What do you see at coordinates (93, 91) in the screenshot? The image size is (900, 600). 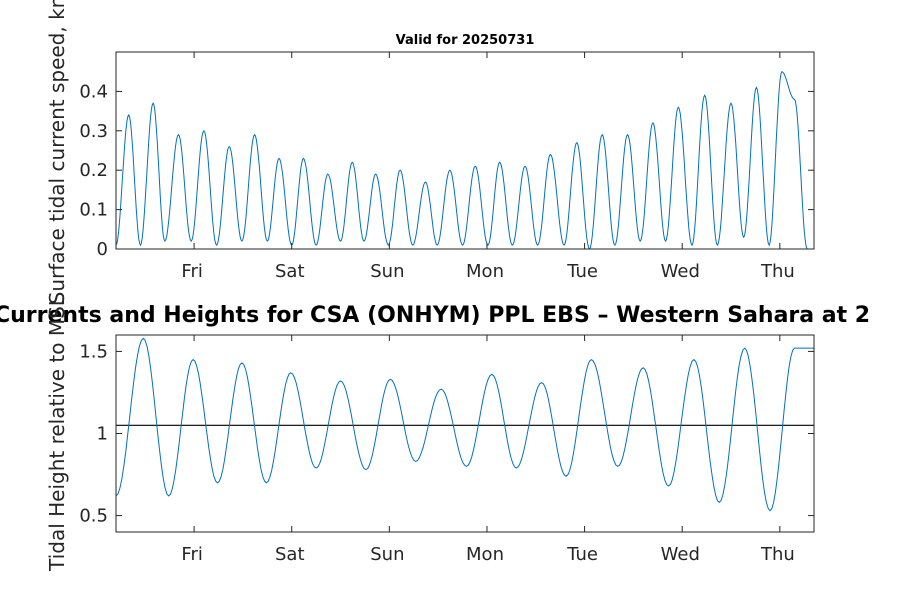 I see `y-tick-label: 0.4` at bounding box center [93, 91].